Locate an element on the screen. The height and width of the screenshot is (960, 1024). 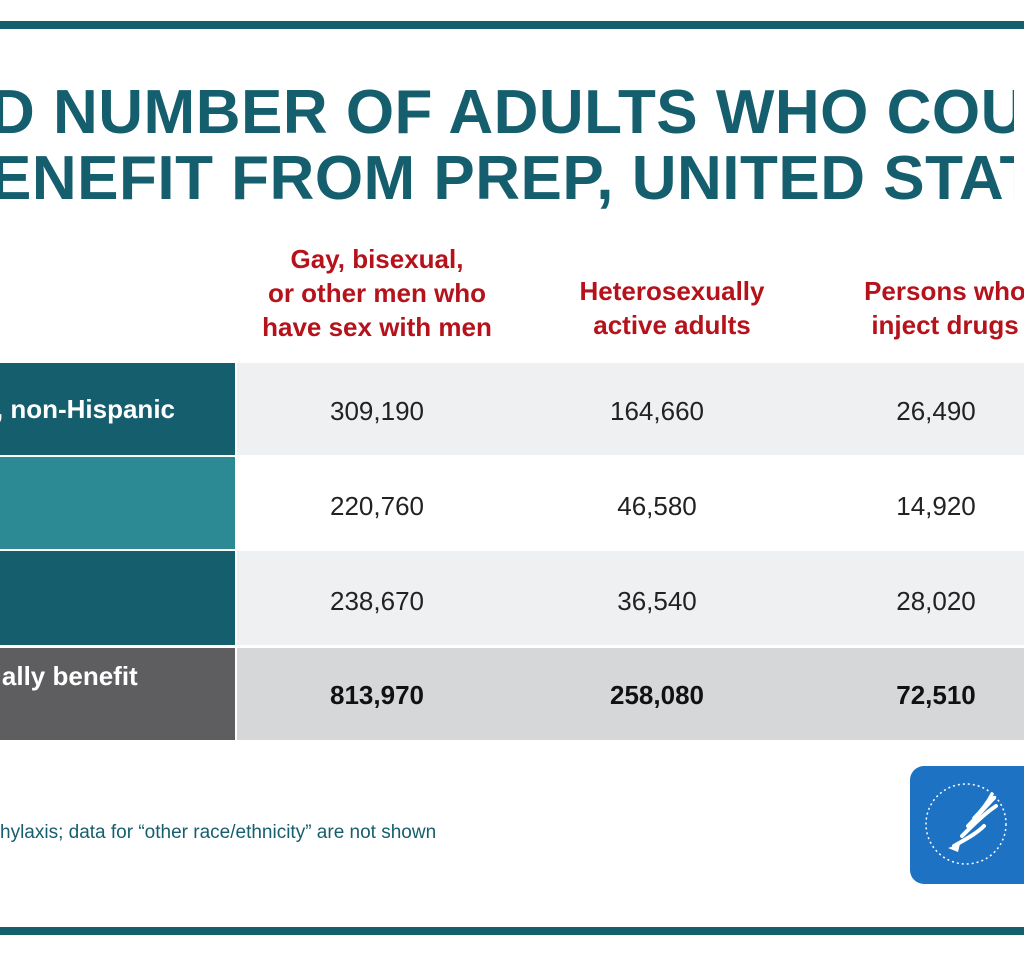
page-title-line-1: D NUMBER OF ADULTS WHO COULD POT is located at coordinates (507, 113).